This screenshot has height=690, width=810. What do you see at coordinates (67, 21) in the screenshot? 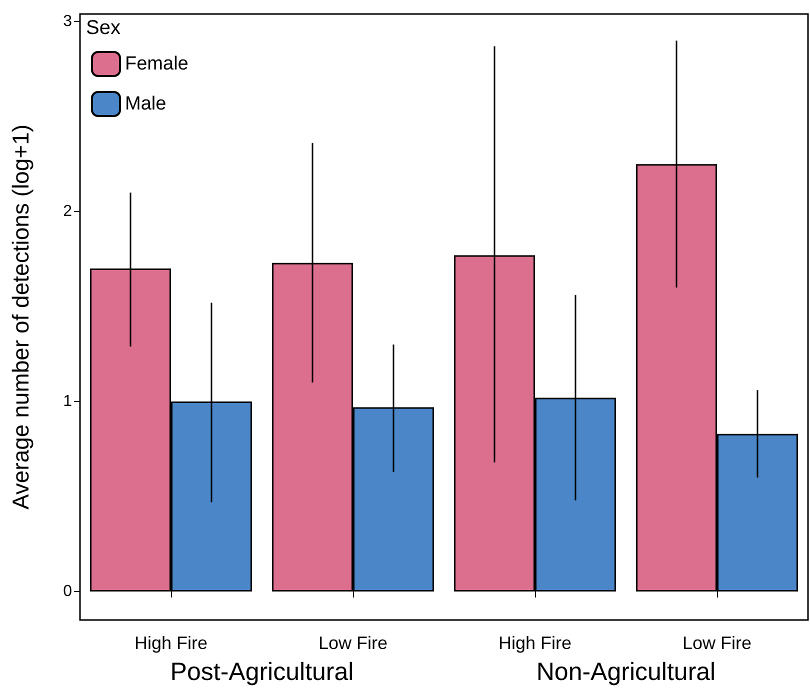
I see `y-tick-label: 3` at bounding box center [67, 21].